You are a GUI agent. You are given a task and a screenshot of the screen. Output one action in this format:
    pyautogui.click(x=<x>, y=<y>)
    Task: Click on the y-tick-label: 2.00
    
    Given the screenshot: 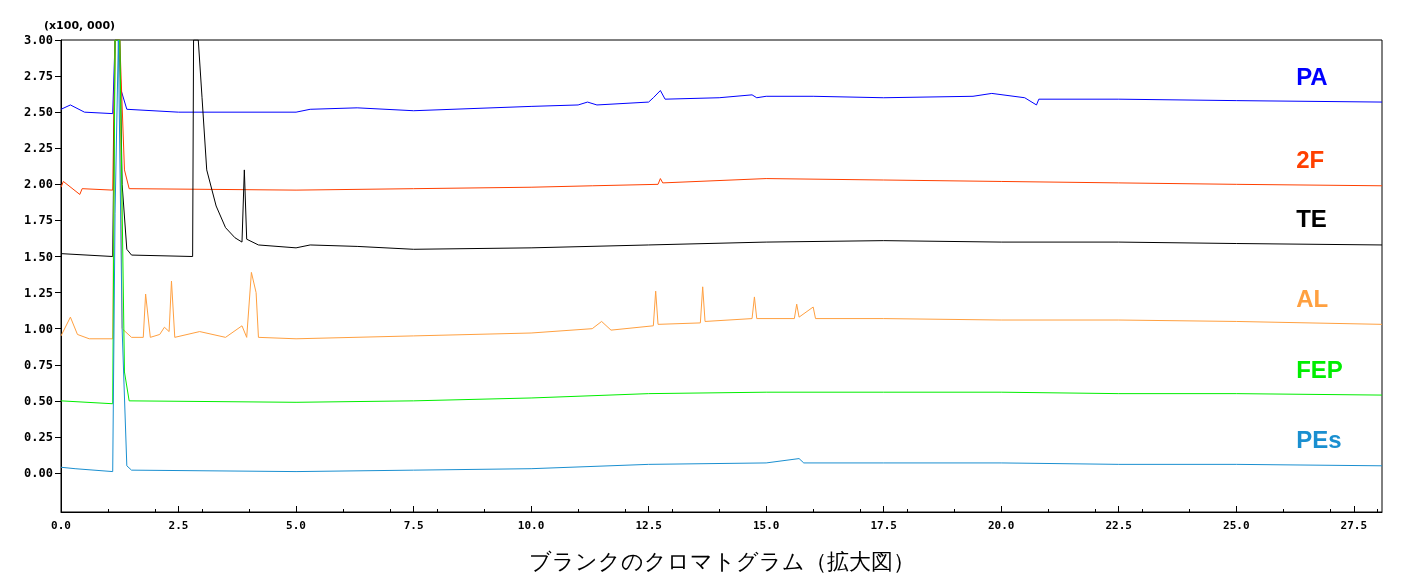 What is the action you would take?
    pyautogui.click(x=38, y=184)
    